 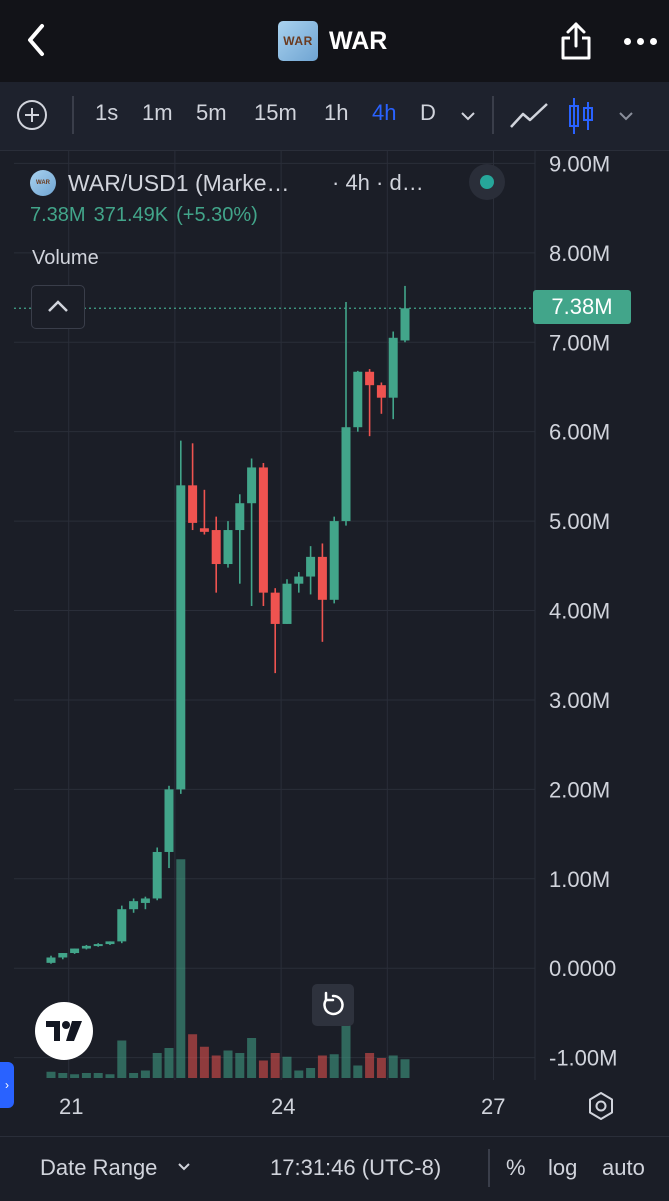 I want to click on y-axis-tick: 4.00M, so click(x=579, y=611).